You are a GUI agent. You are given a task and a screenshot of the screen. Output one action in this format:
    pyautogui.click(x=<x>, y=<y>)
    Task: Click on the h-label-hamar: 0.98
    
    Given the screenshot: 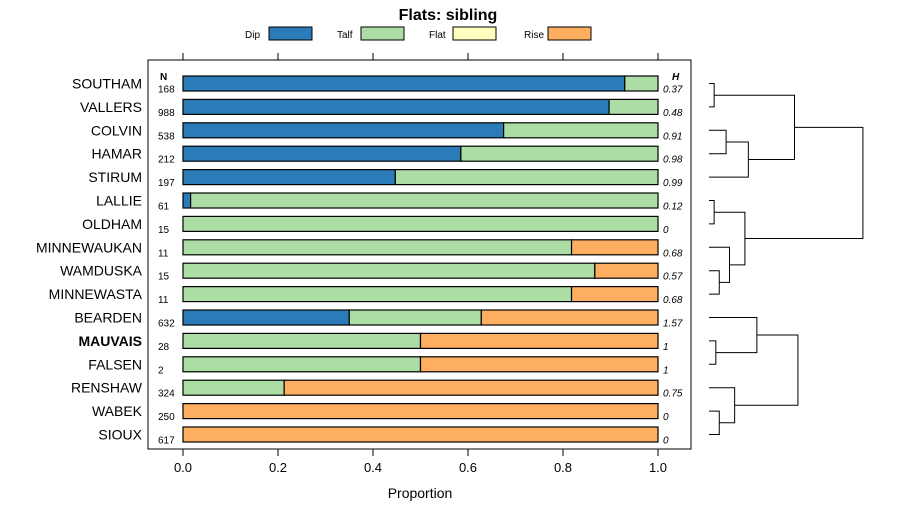 What is the action you would take?
    pyautogui.click(x=673, y=160)
    